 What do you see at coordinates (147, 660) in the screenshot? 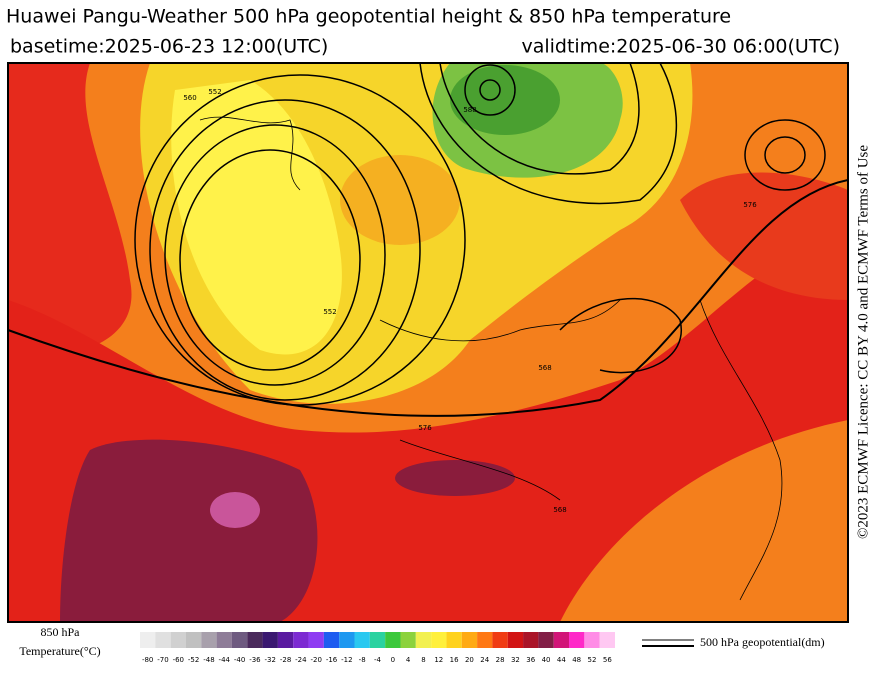
I see `colorbar-label: -80` at bounding box center [147, 660].